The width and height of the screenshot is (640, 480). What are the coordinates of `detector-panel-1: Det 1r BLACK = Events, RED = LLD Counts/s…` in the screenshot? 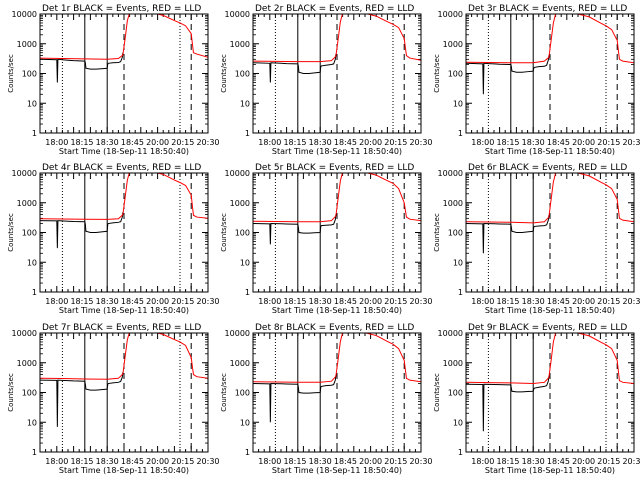 It's located at (113, 80).